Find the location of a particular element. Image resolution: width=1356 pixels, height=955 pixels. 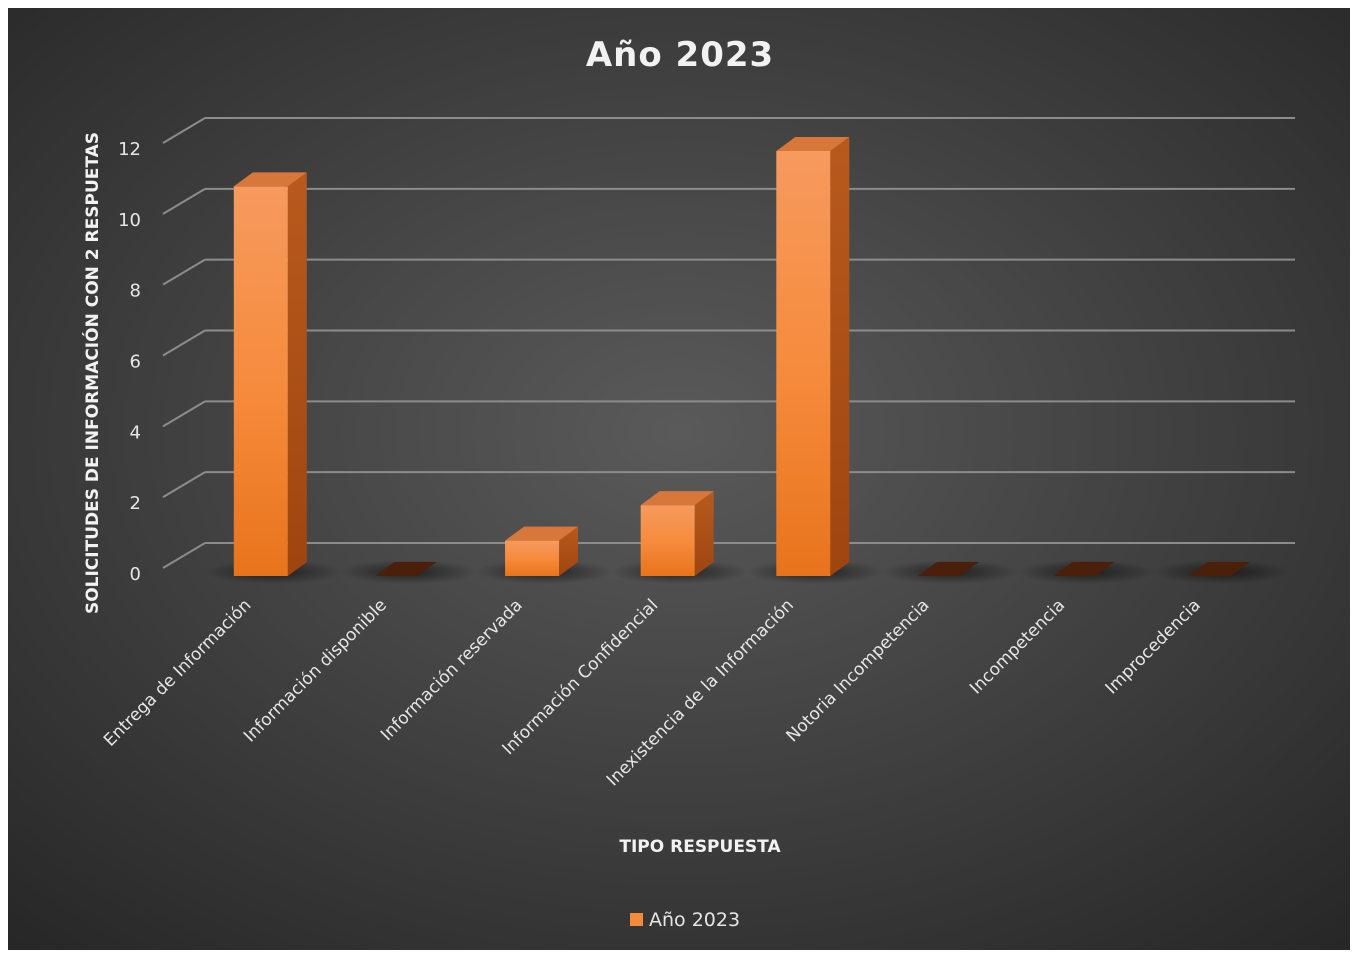

legend: Año 2023 is located at coordinates (685, 920).